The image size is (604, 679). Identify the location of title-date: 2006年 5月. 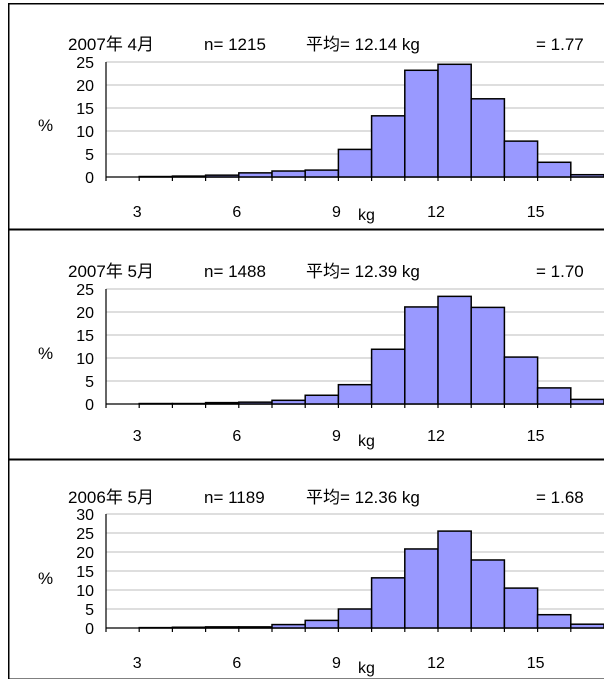
(111, 497).